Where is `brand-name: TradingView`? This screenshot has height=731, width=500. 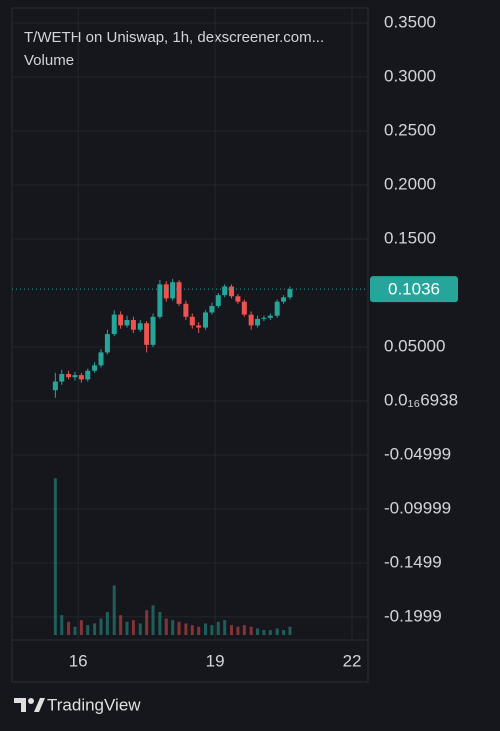
brand-name: TradingView is located at coordinates (94, 704).